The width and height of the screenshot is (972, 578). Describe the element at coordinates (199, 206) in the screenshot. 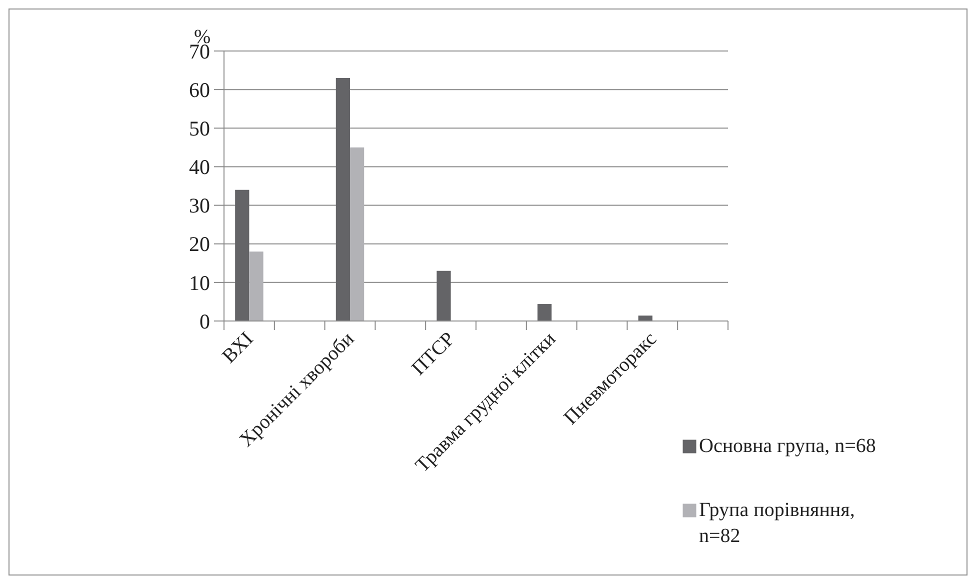

I see `y-tick-label: 30` at that location.